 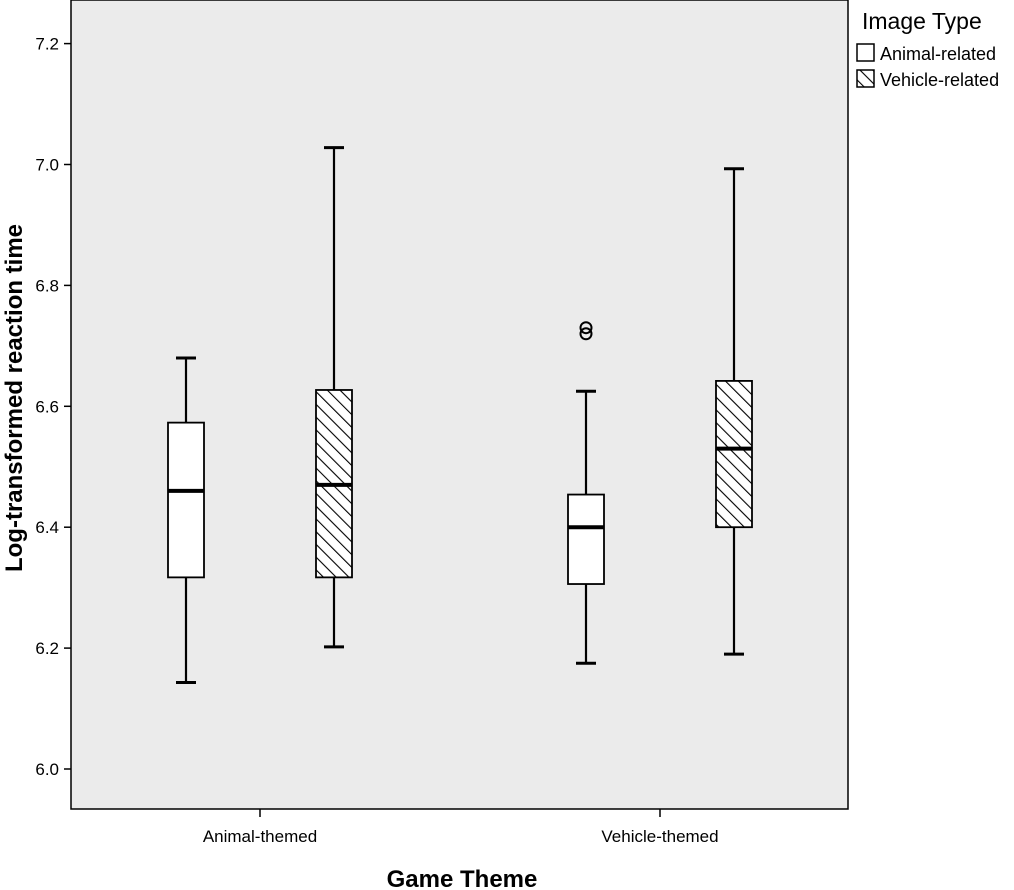 I want to click on x-tick-label-vehicle-themed: Vehicle-themed, so click(x=659, y=836).